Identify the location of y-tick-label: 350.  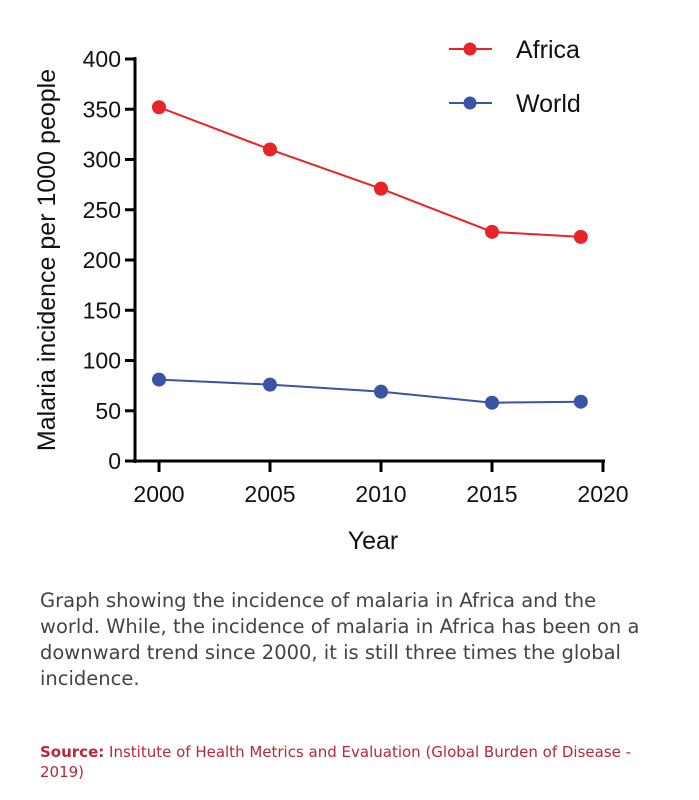
(102, 109).